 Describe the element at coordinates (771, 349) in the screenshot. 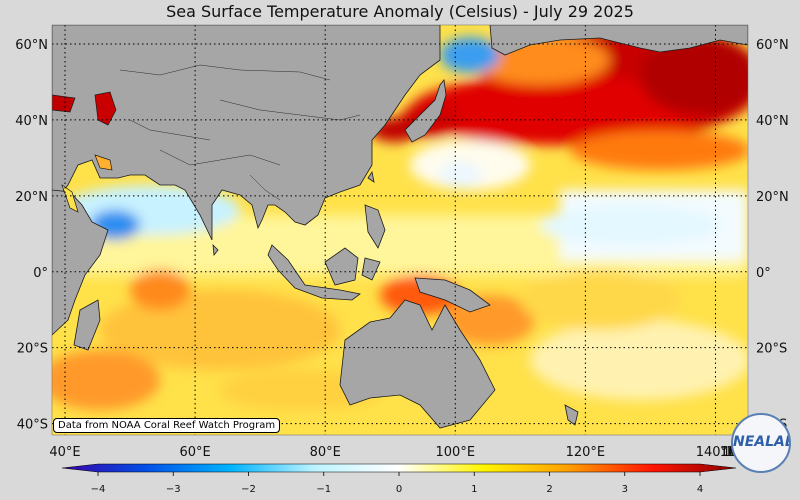

I see `lat-label-right: 20°S` at that location.